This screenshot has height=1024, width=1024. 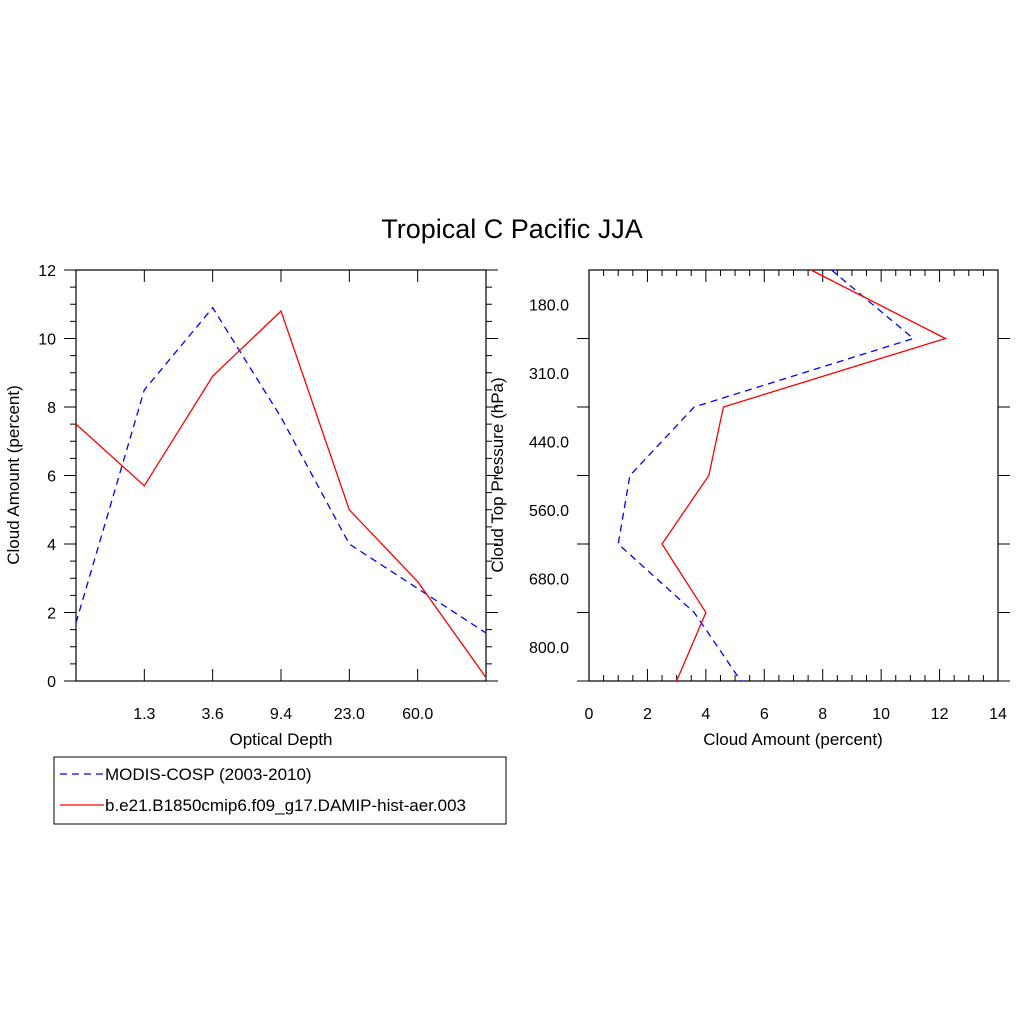 I want to click on x-tick-label: 0, so click(x=589, y=714).